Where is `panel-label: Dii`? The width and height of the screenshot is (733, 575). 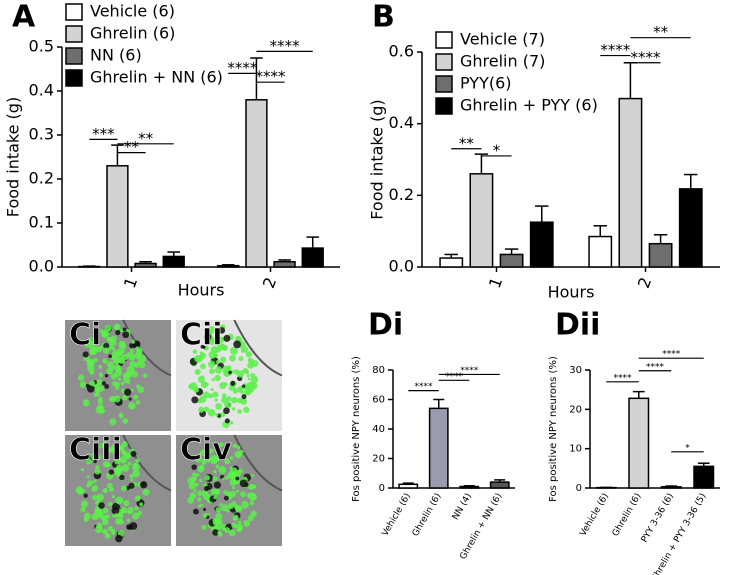
panel-label: Dii is located at coordinates (577, 325).